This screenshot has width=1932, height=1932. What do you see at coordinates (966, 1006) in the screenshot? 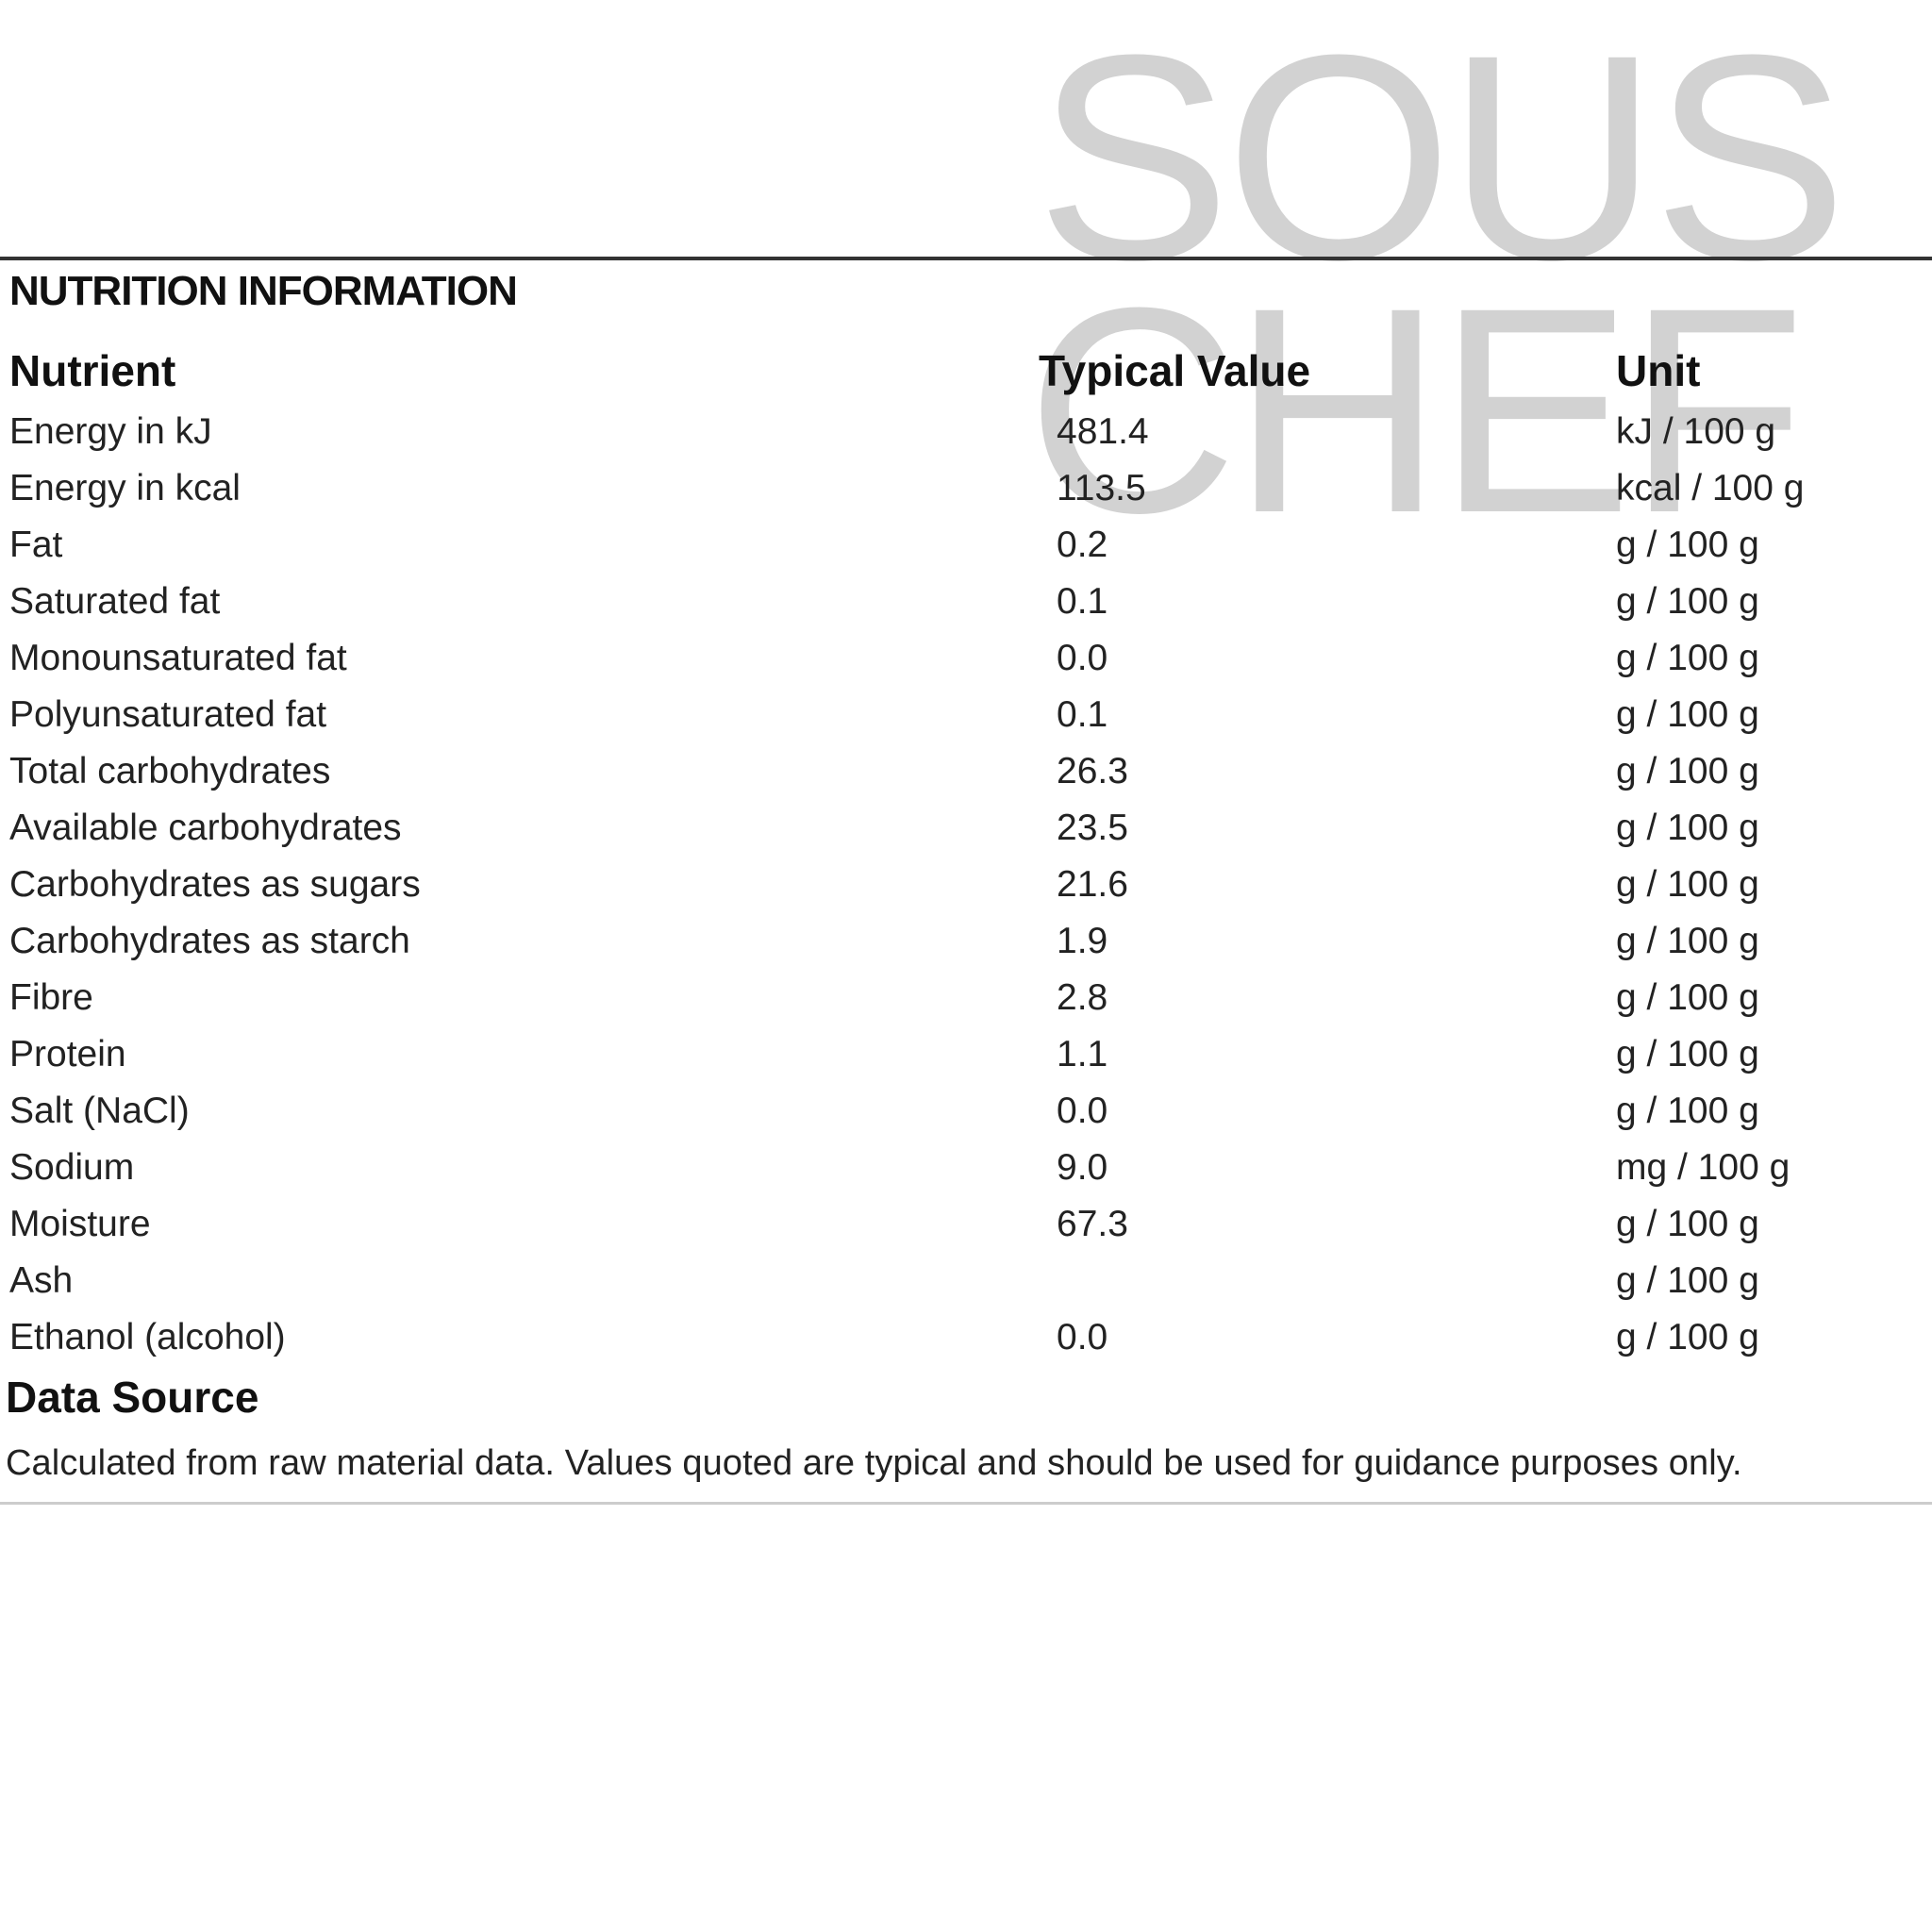
I see `table-row: Fibre 2.8 g / 100 g` at bounding box center [966, 1006].